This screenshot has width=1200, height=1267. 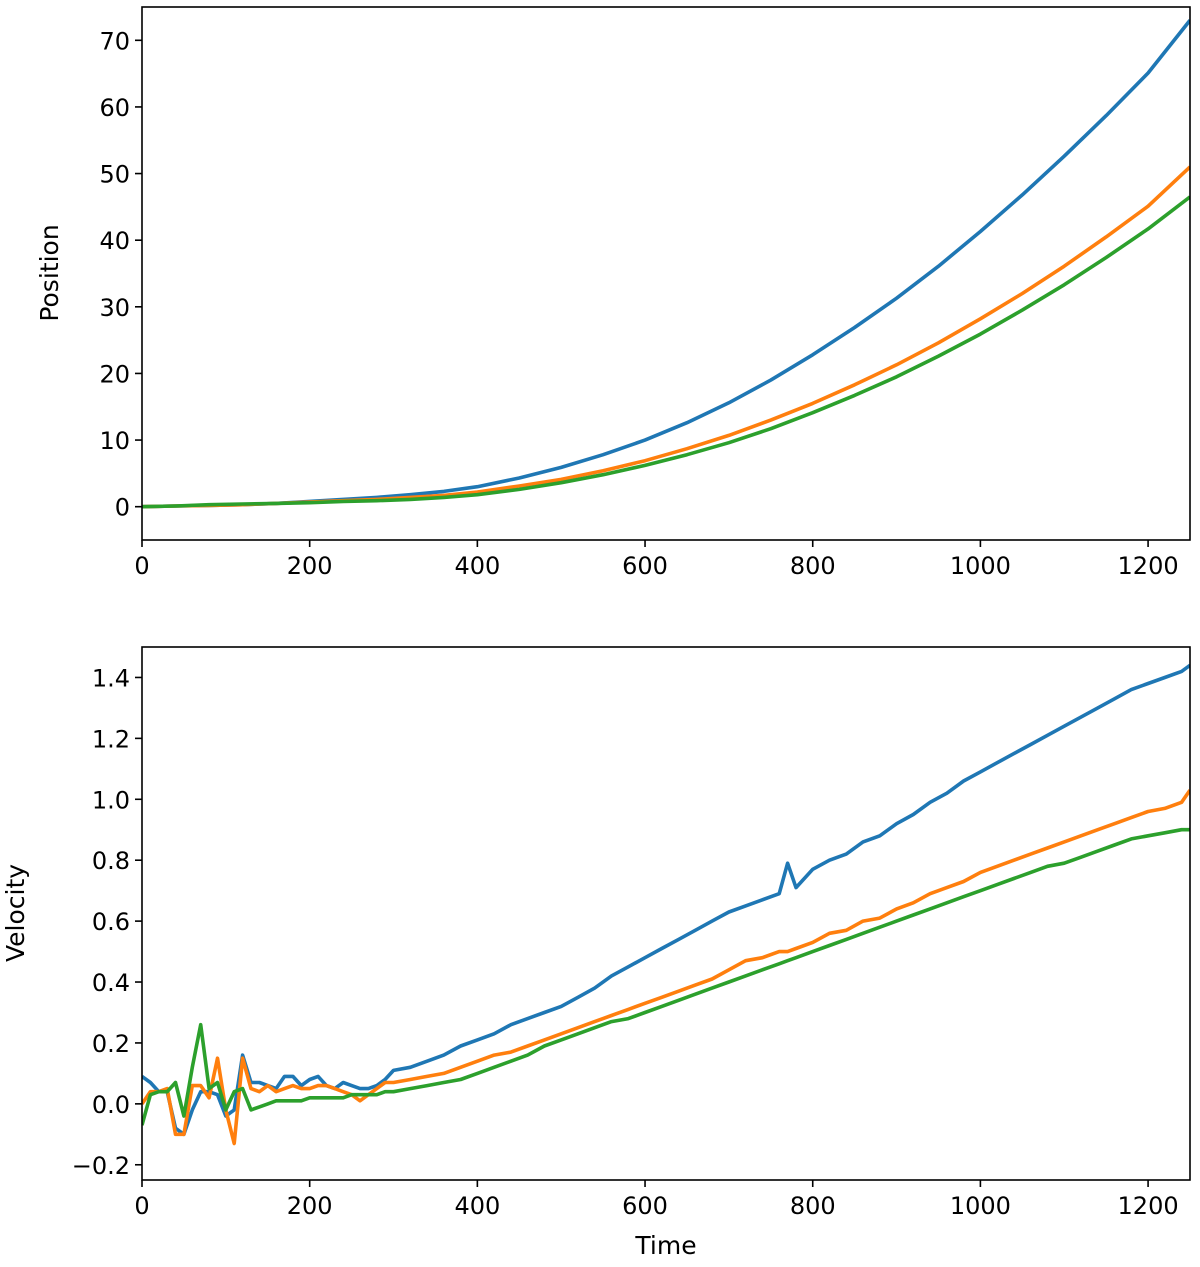 I want to click on y-tick-label: 0.4, so click(x=111, y=983).